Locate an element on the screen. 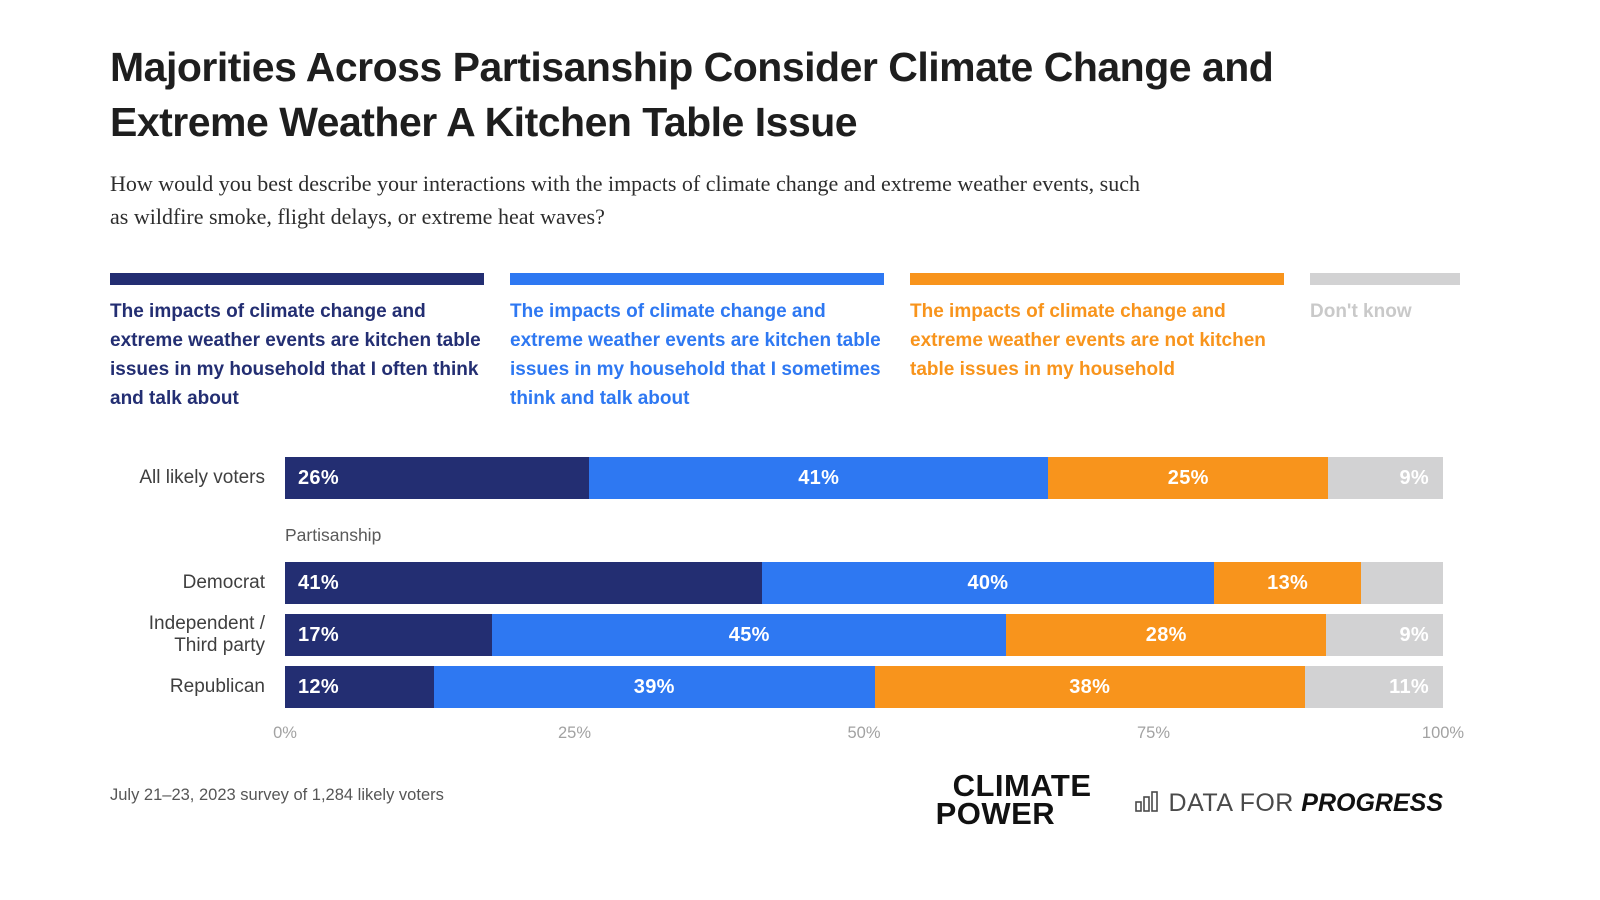 The image size is (1600, 900). bar-value-label: 38% is located at coordinates (1090, 686).